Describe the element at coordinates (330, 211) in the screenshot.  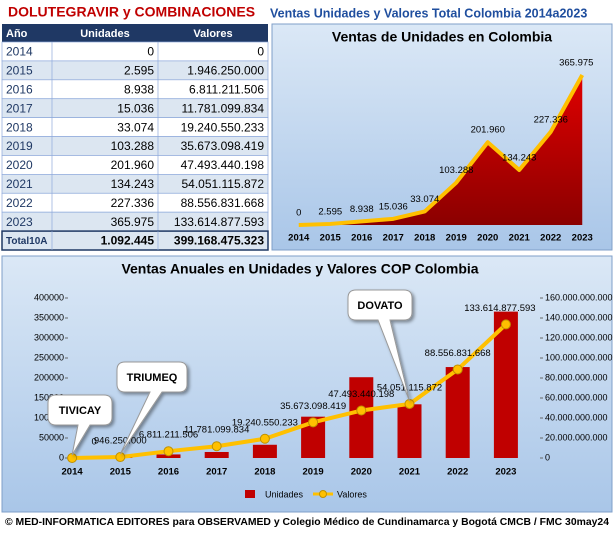
I see `data-label: 2.595` at that location.